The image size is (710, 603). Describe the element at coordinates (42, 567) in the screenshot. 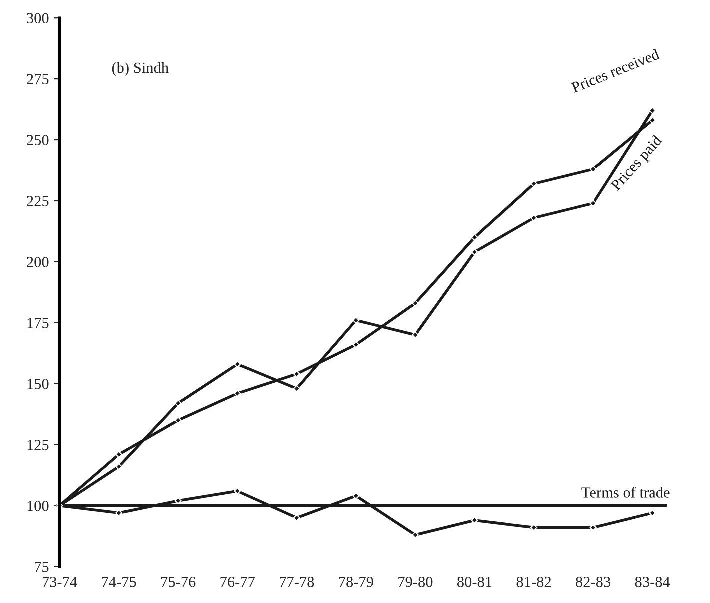

I see `y-tick-label: 75` at that location.